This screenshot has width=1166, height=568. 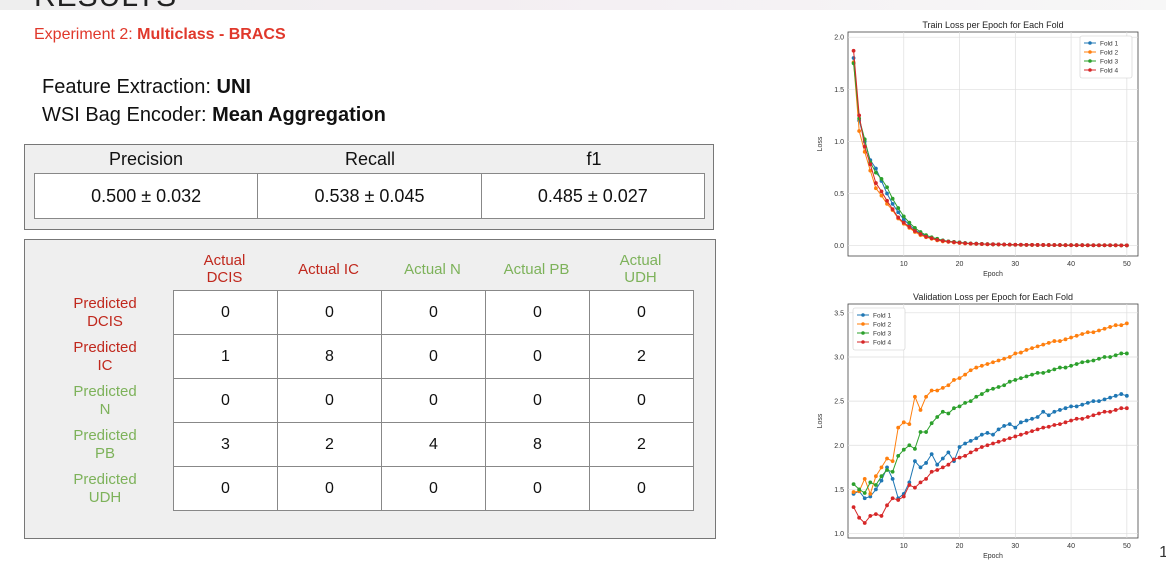 I want to click on col-header: Actual UDH, so click(x=640, y=269).